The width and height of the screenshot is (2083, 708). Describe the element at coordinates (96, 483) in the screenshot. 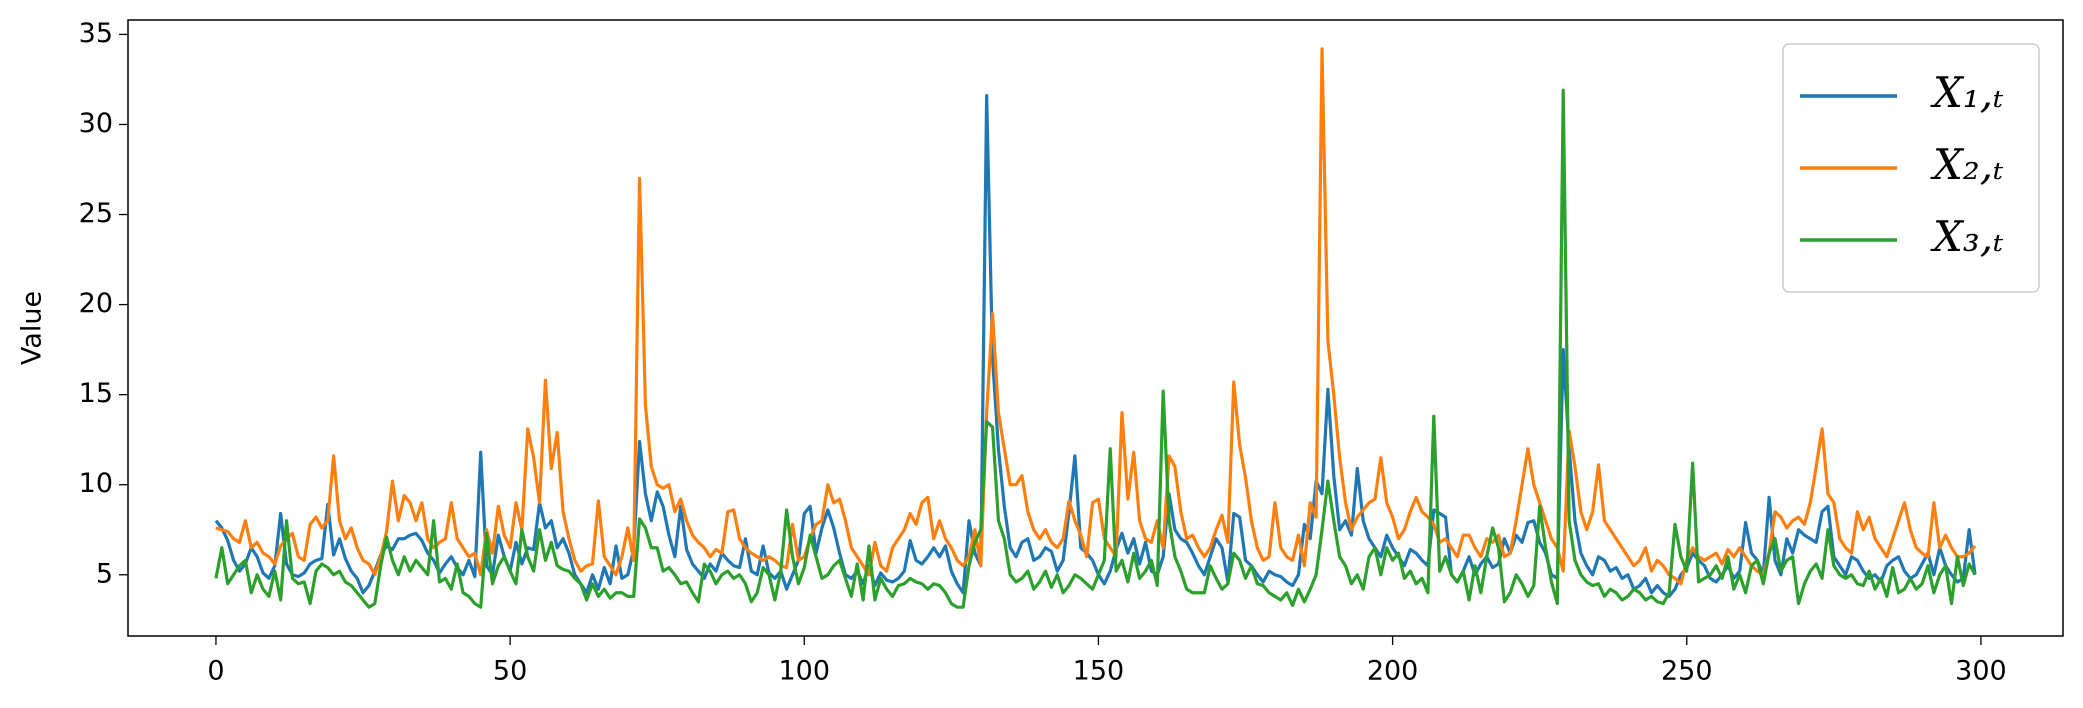

I see `y-tick-label: 10` at that location.